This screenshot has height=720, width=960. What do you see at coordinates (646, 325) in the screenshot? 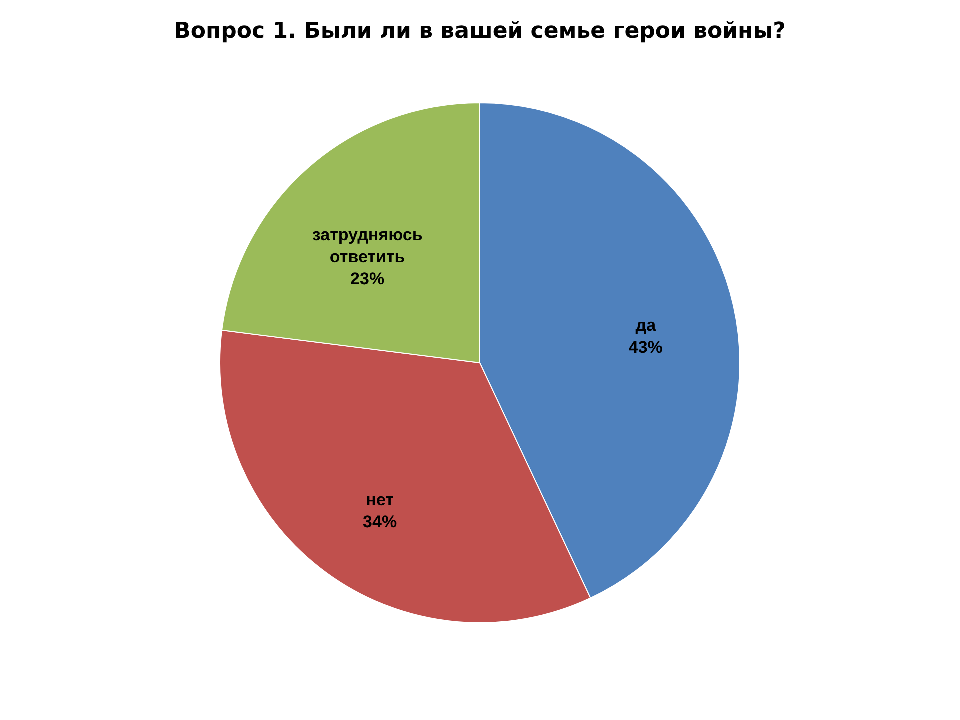
I see `slice-label: да` at bounding box center [646, 325].